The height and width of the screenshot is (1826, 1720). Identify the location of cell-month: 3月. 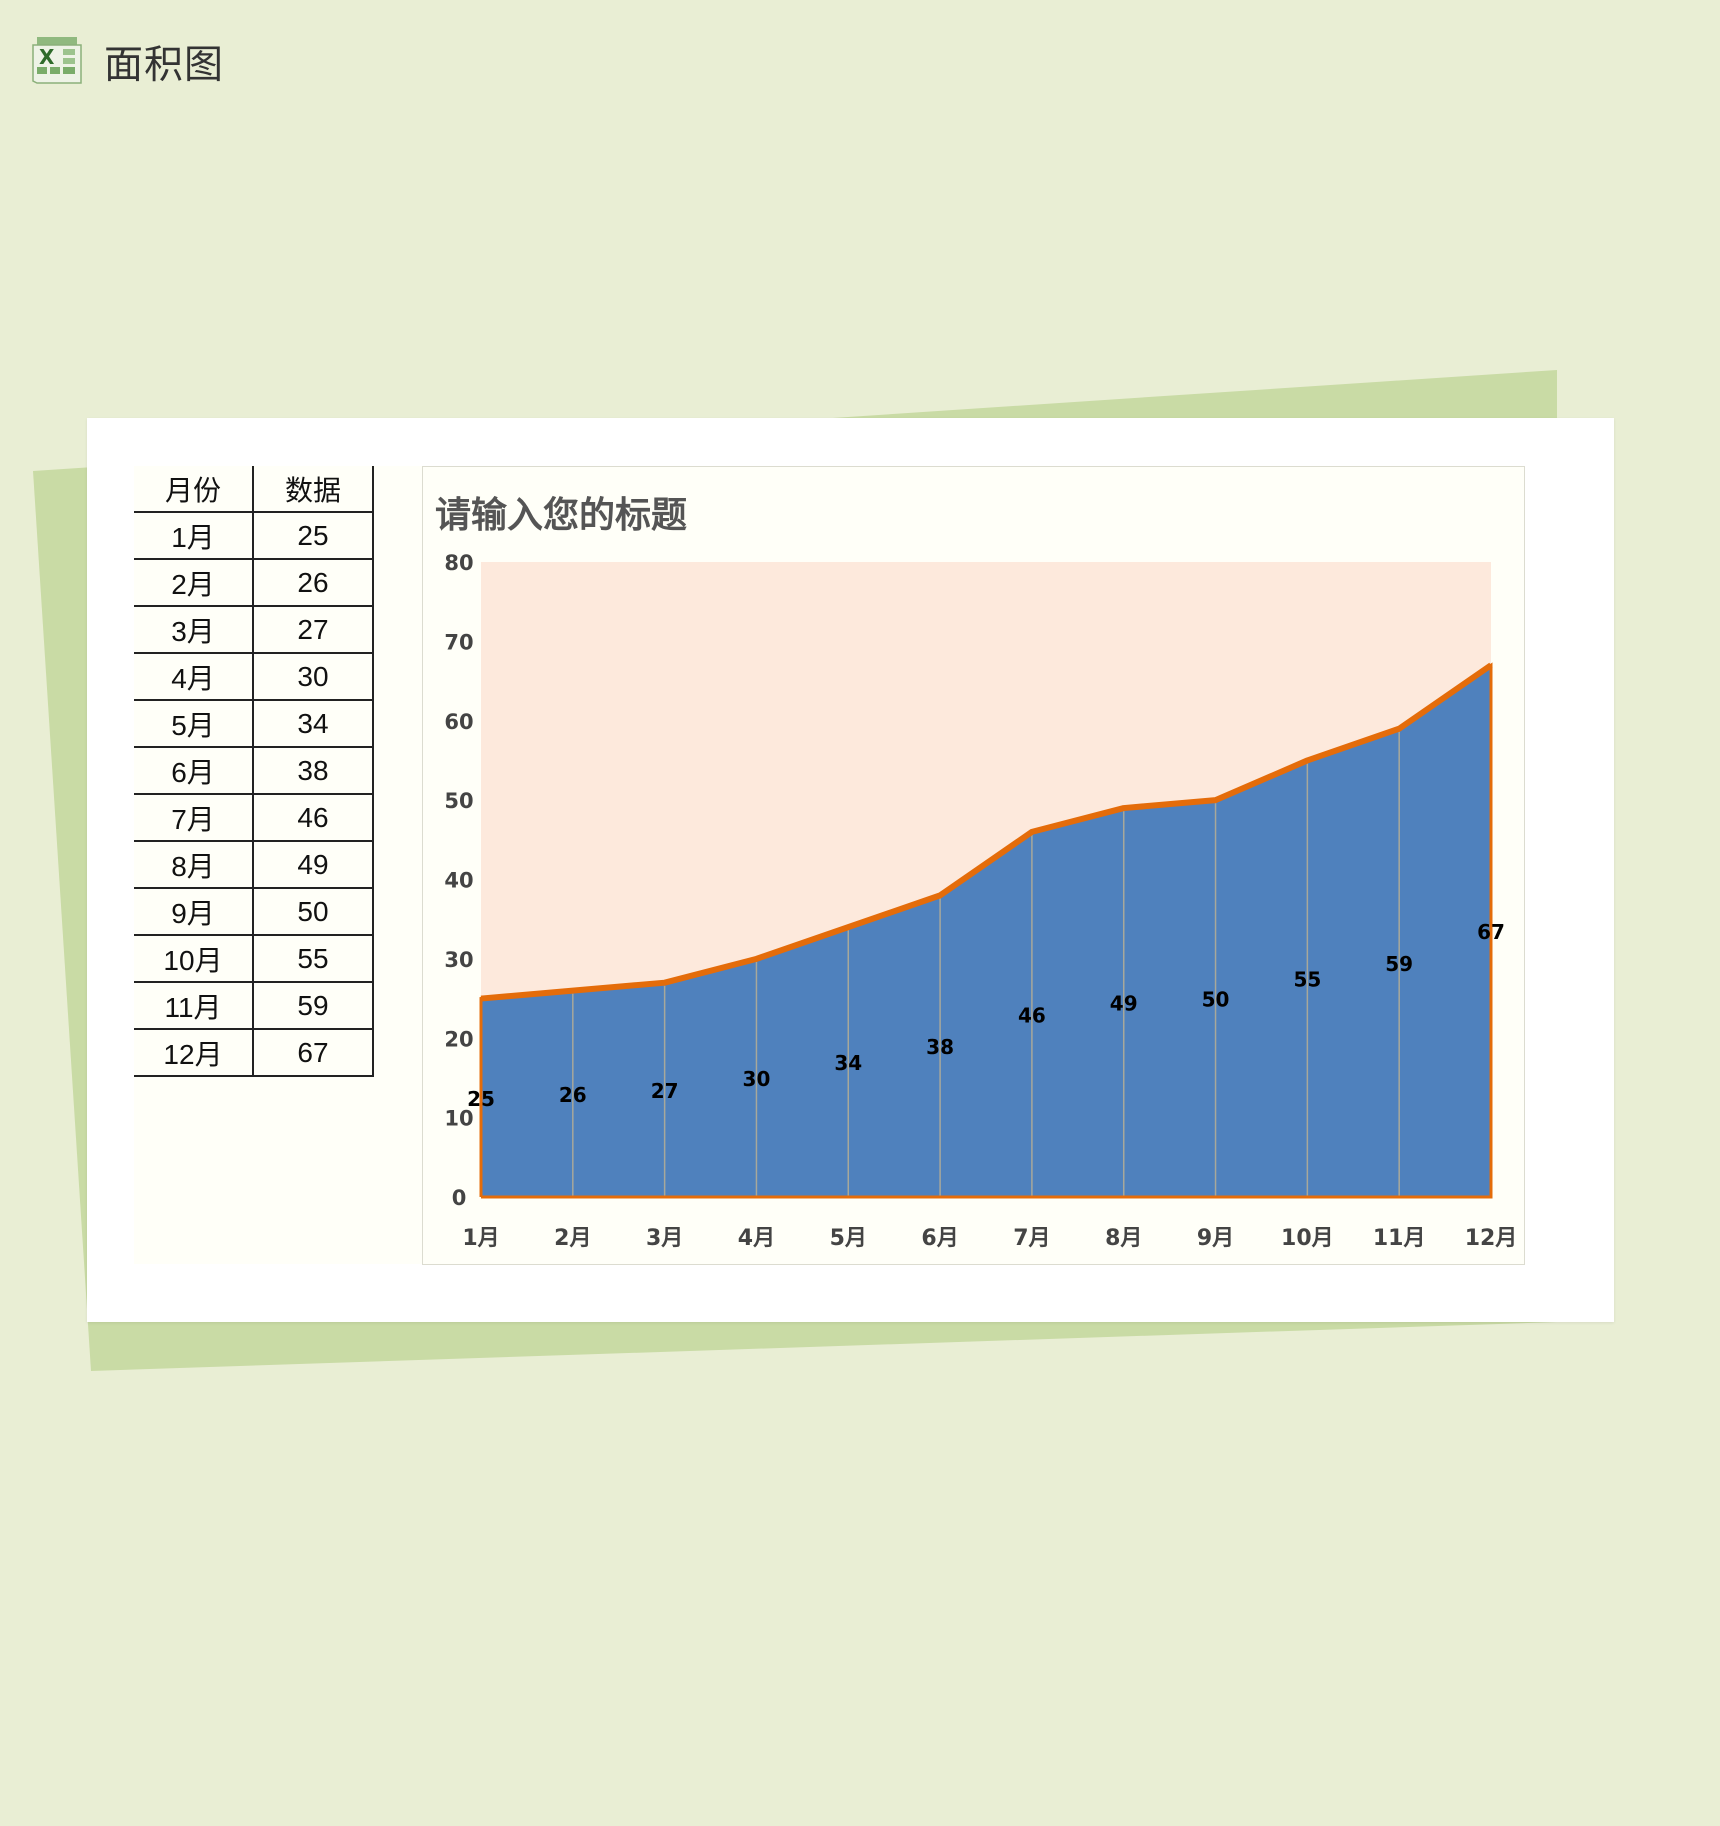
(194, 630).